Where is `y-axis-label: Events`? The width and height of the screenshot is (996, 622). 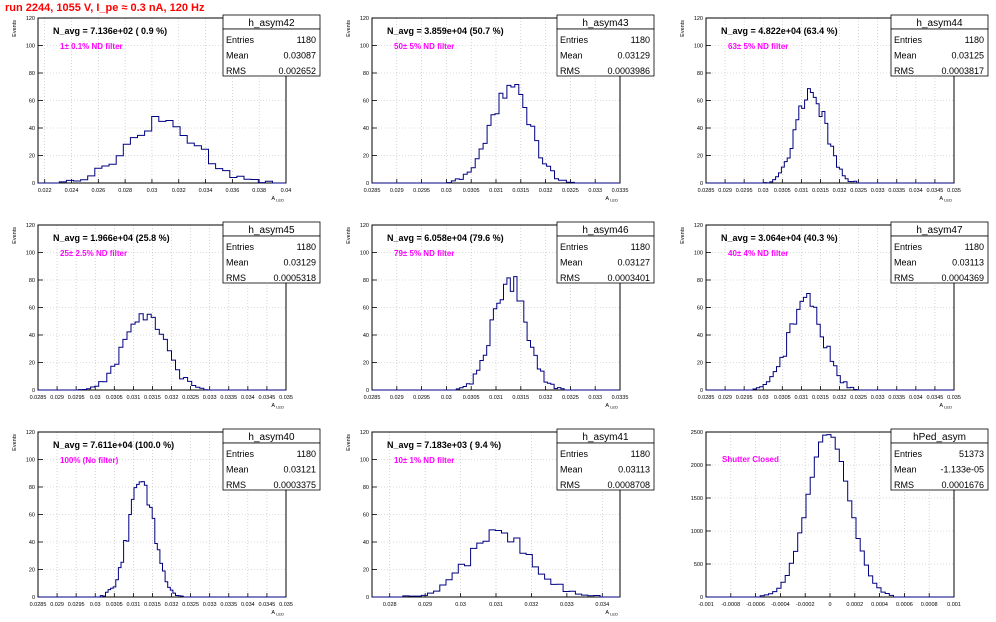
y-axis-label: Events is located at coordinates (349, 235).